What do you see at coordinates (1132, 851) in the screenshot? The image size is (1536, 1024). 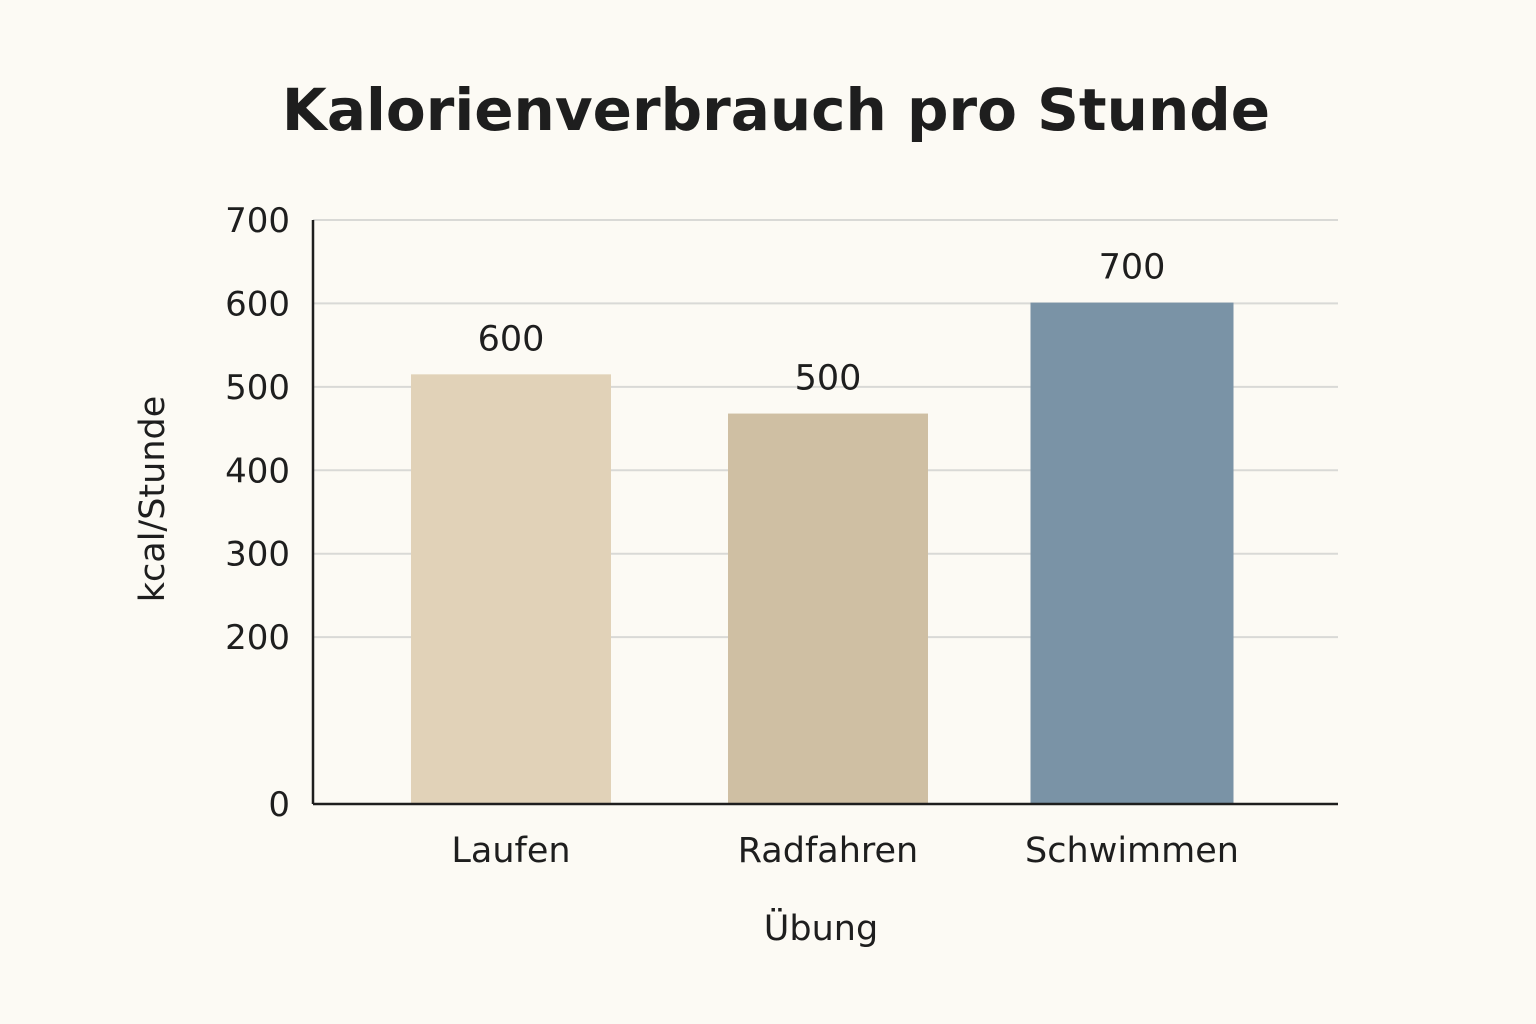 I see `x-tick-label-schwimmen: Schwimmen` at bounding box center [1132, 851].